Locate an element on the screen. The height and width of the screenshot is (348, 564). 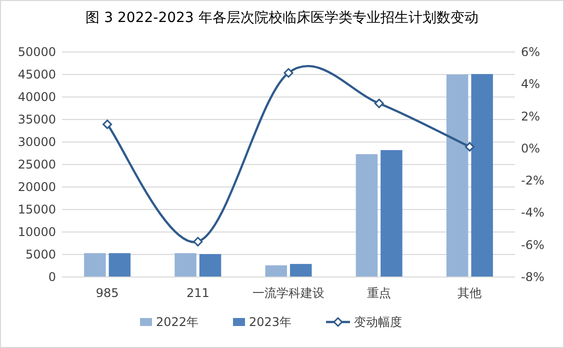
x-tick-label: 其他 is located at coordinates (470, 293).